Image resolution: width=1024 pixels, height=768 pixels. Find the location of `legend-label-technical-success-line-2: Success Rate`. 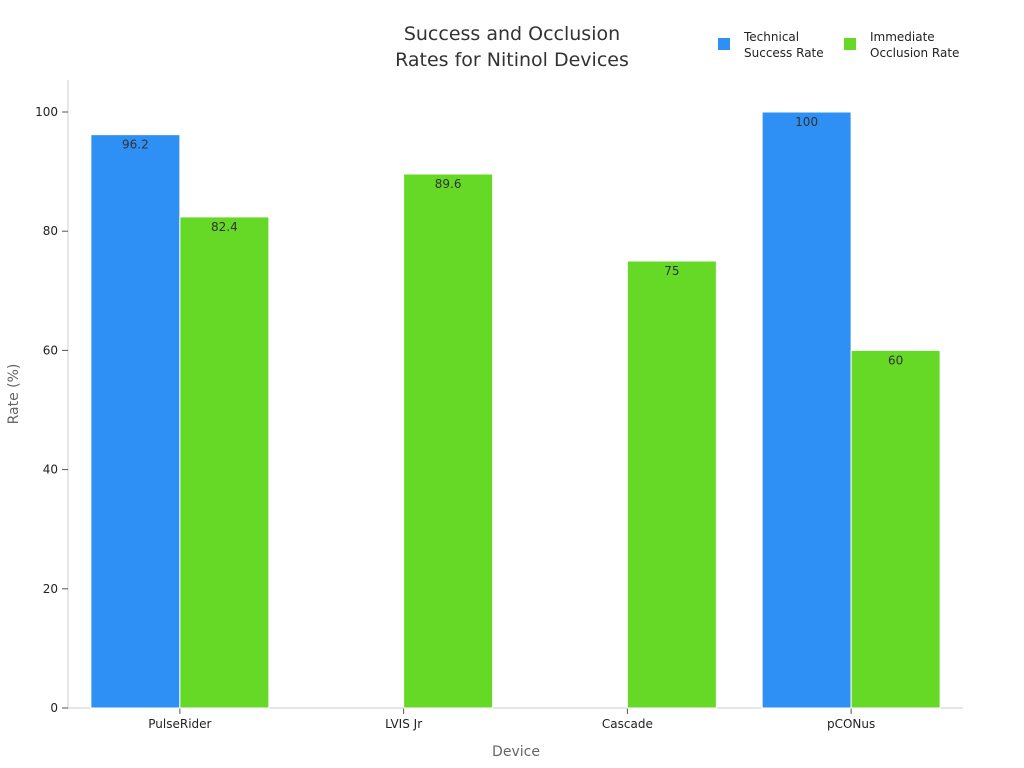

legend-label-technical-success-line-2: Success Rate is located at coordinates (784, 53).